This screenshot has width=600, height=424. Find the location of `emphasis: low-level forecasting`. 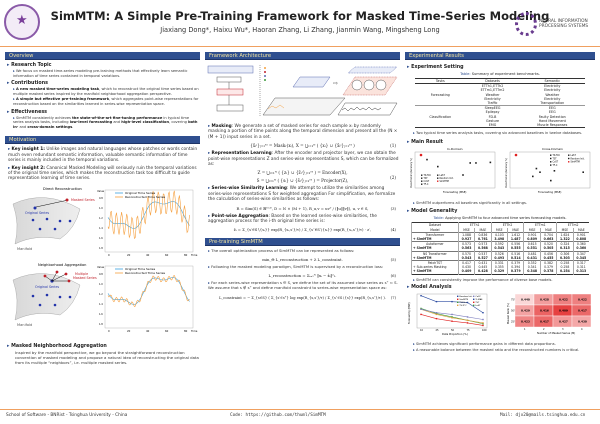

emphasis: low-level forecasting is located at coordinates (91, 122).